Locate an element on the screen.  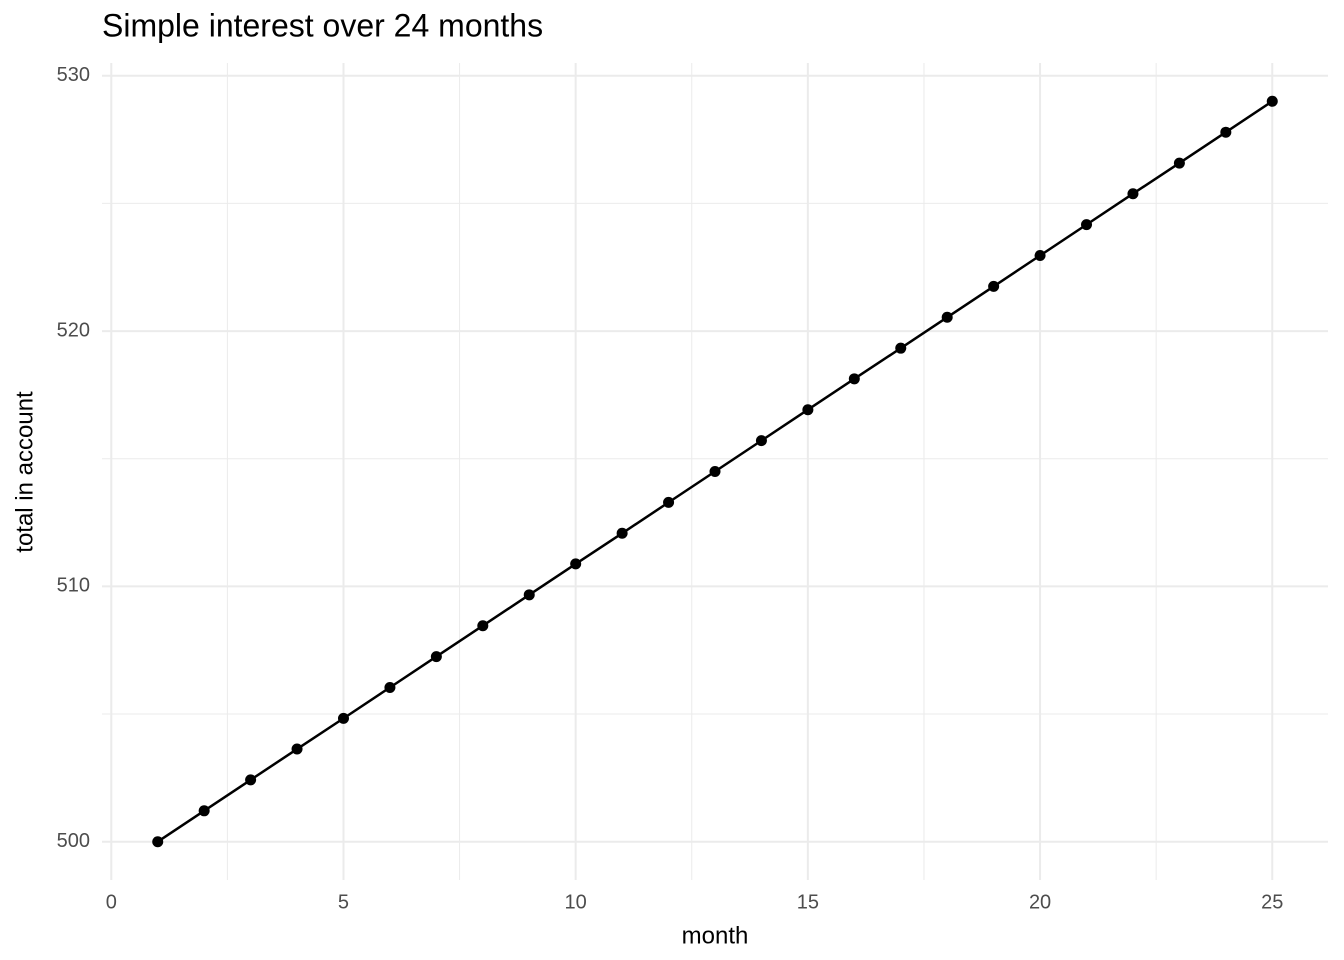
x-tick-label: 10 is located at coordinates (576, 902).